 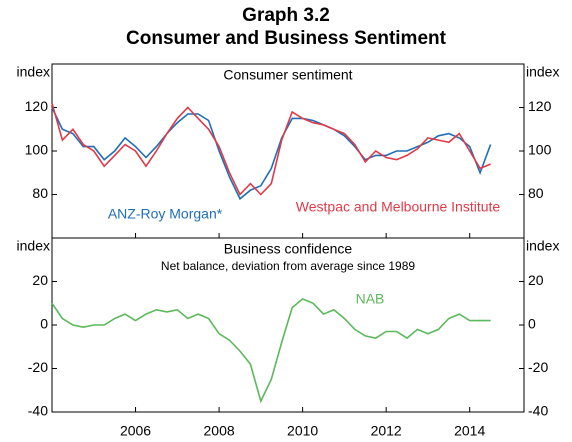 I want to click on y2-tick-label: 120, so click(x=540, y=106).